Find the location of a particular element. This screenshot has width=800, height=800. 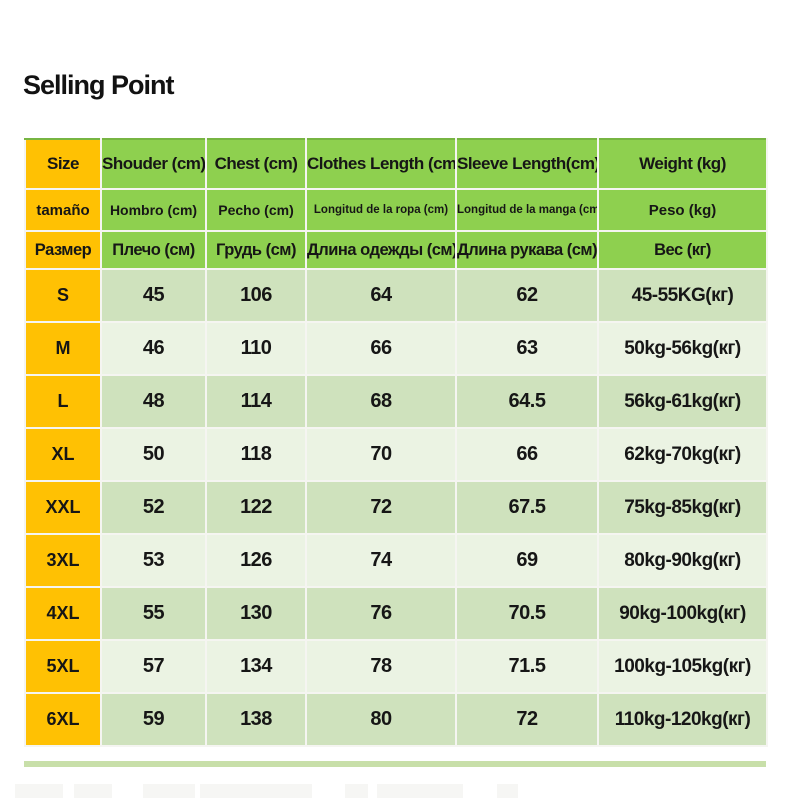

col-header-clothes-length-es: Longitud de la ropa (cm) is located at coordinates (381, 210).